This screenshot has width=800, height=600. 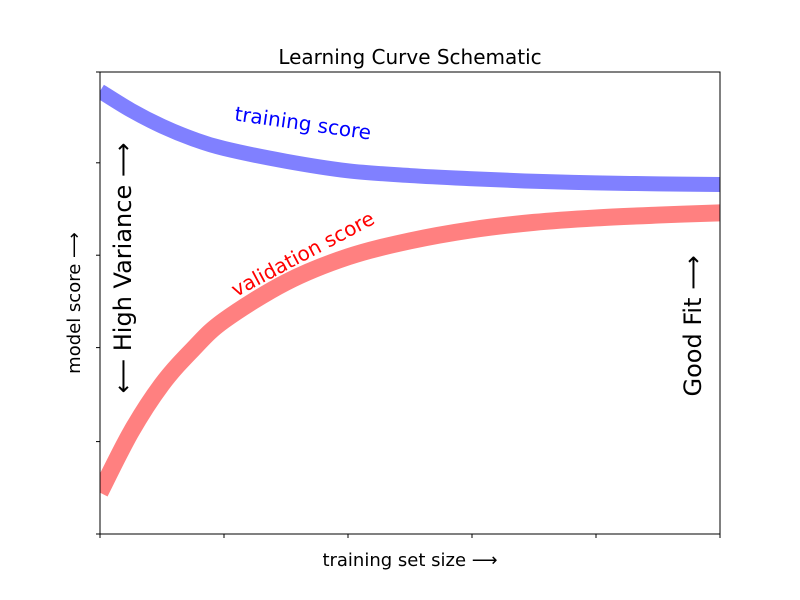 I want to click on y-axis-label: model score ⟶, so click(x=74, y=303).